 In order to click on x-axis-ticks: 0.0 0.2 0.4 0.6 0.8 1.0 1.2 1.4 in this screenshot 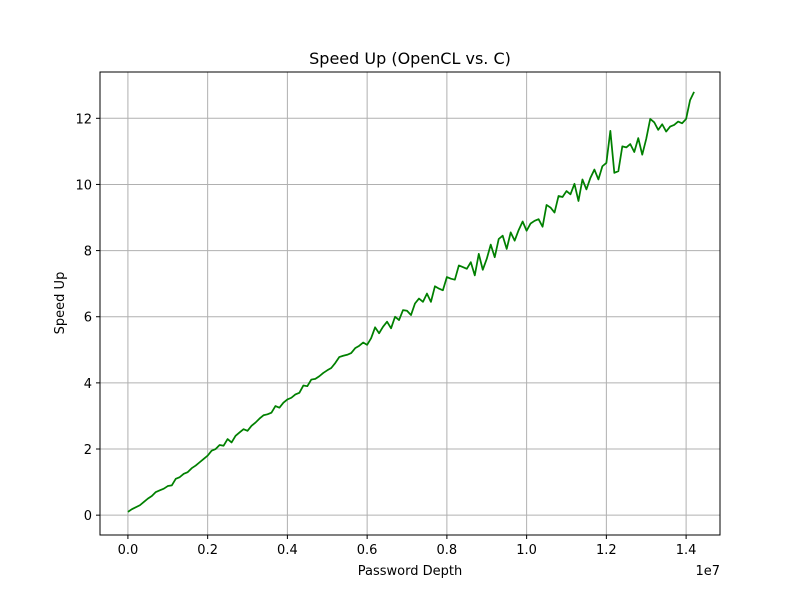, I will do `click(407, 546)`.